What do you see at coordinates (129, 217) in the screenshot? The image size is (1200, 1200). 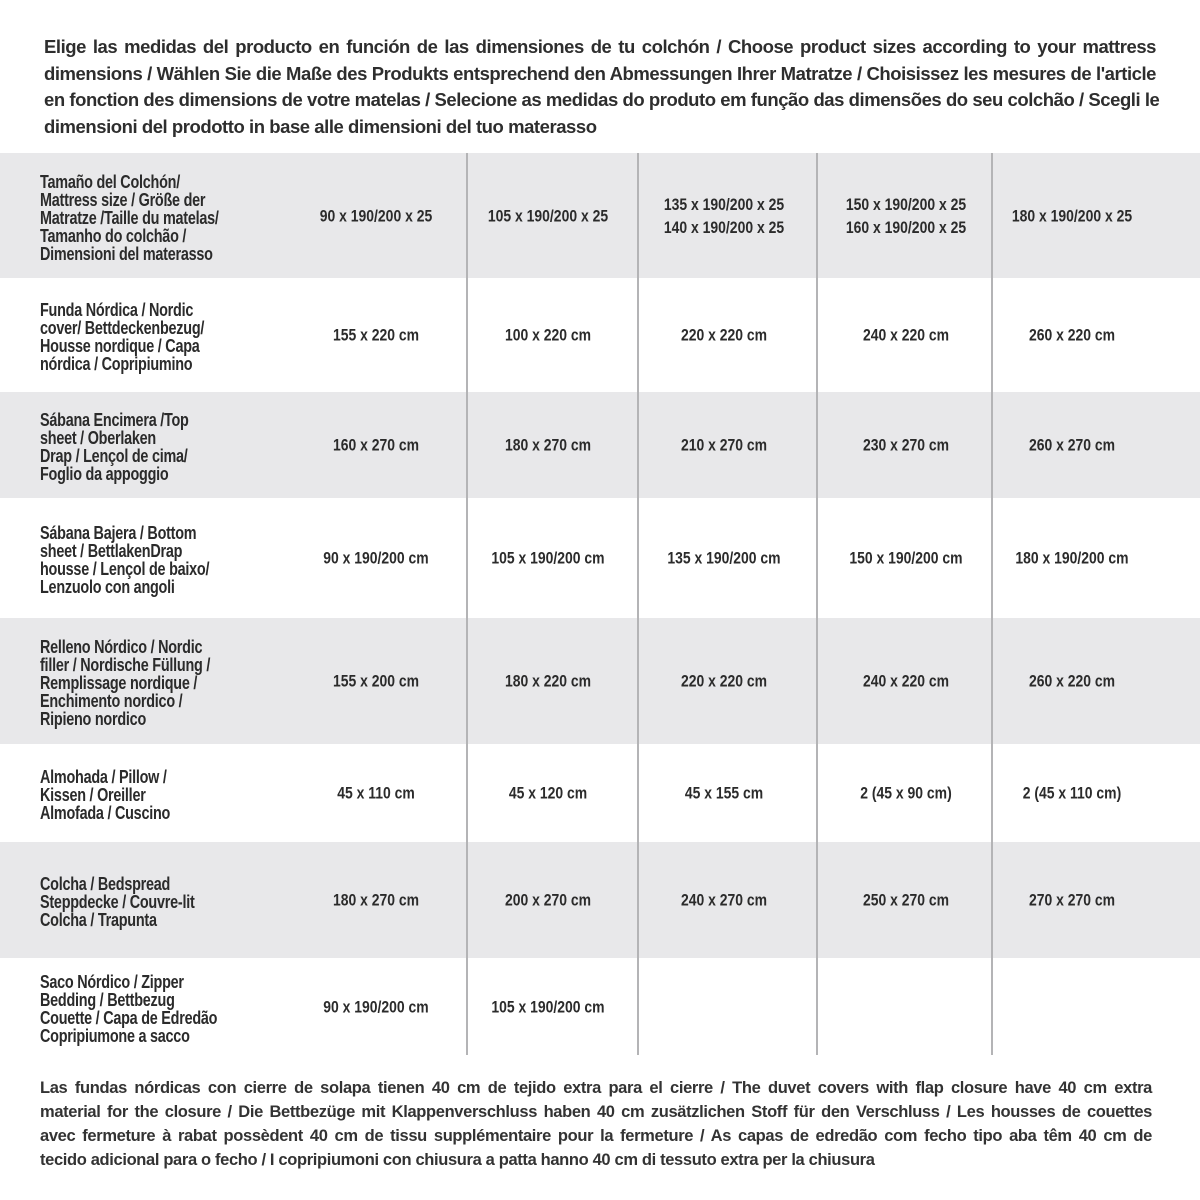 I see `row-label-line: Matratze /Taille du matelas/` at bounding box center [129, 217].